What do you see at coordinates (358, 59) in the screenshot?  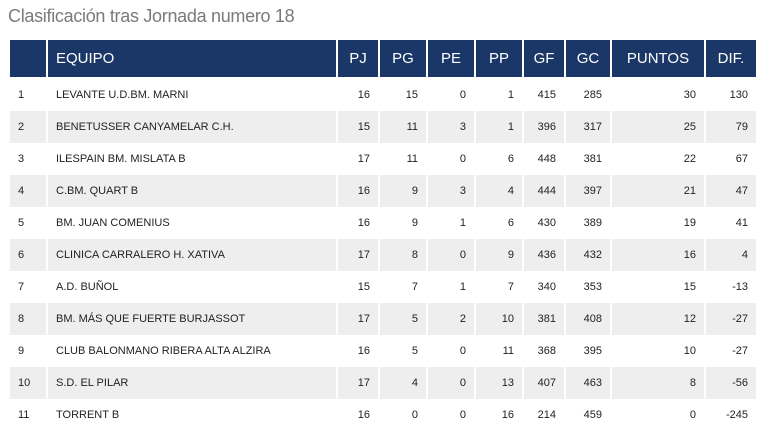 I see `header-pj: PJ` at bounding box center [358, 59].